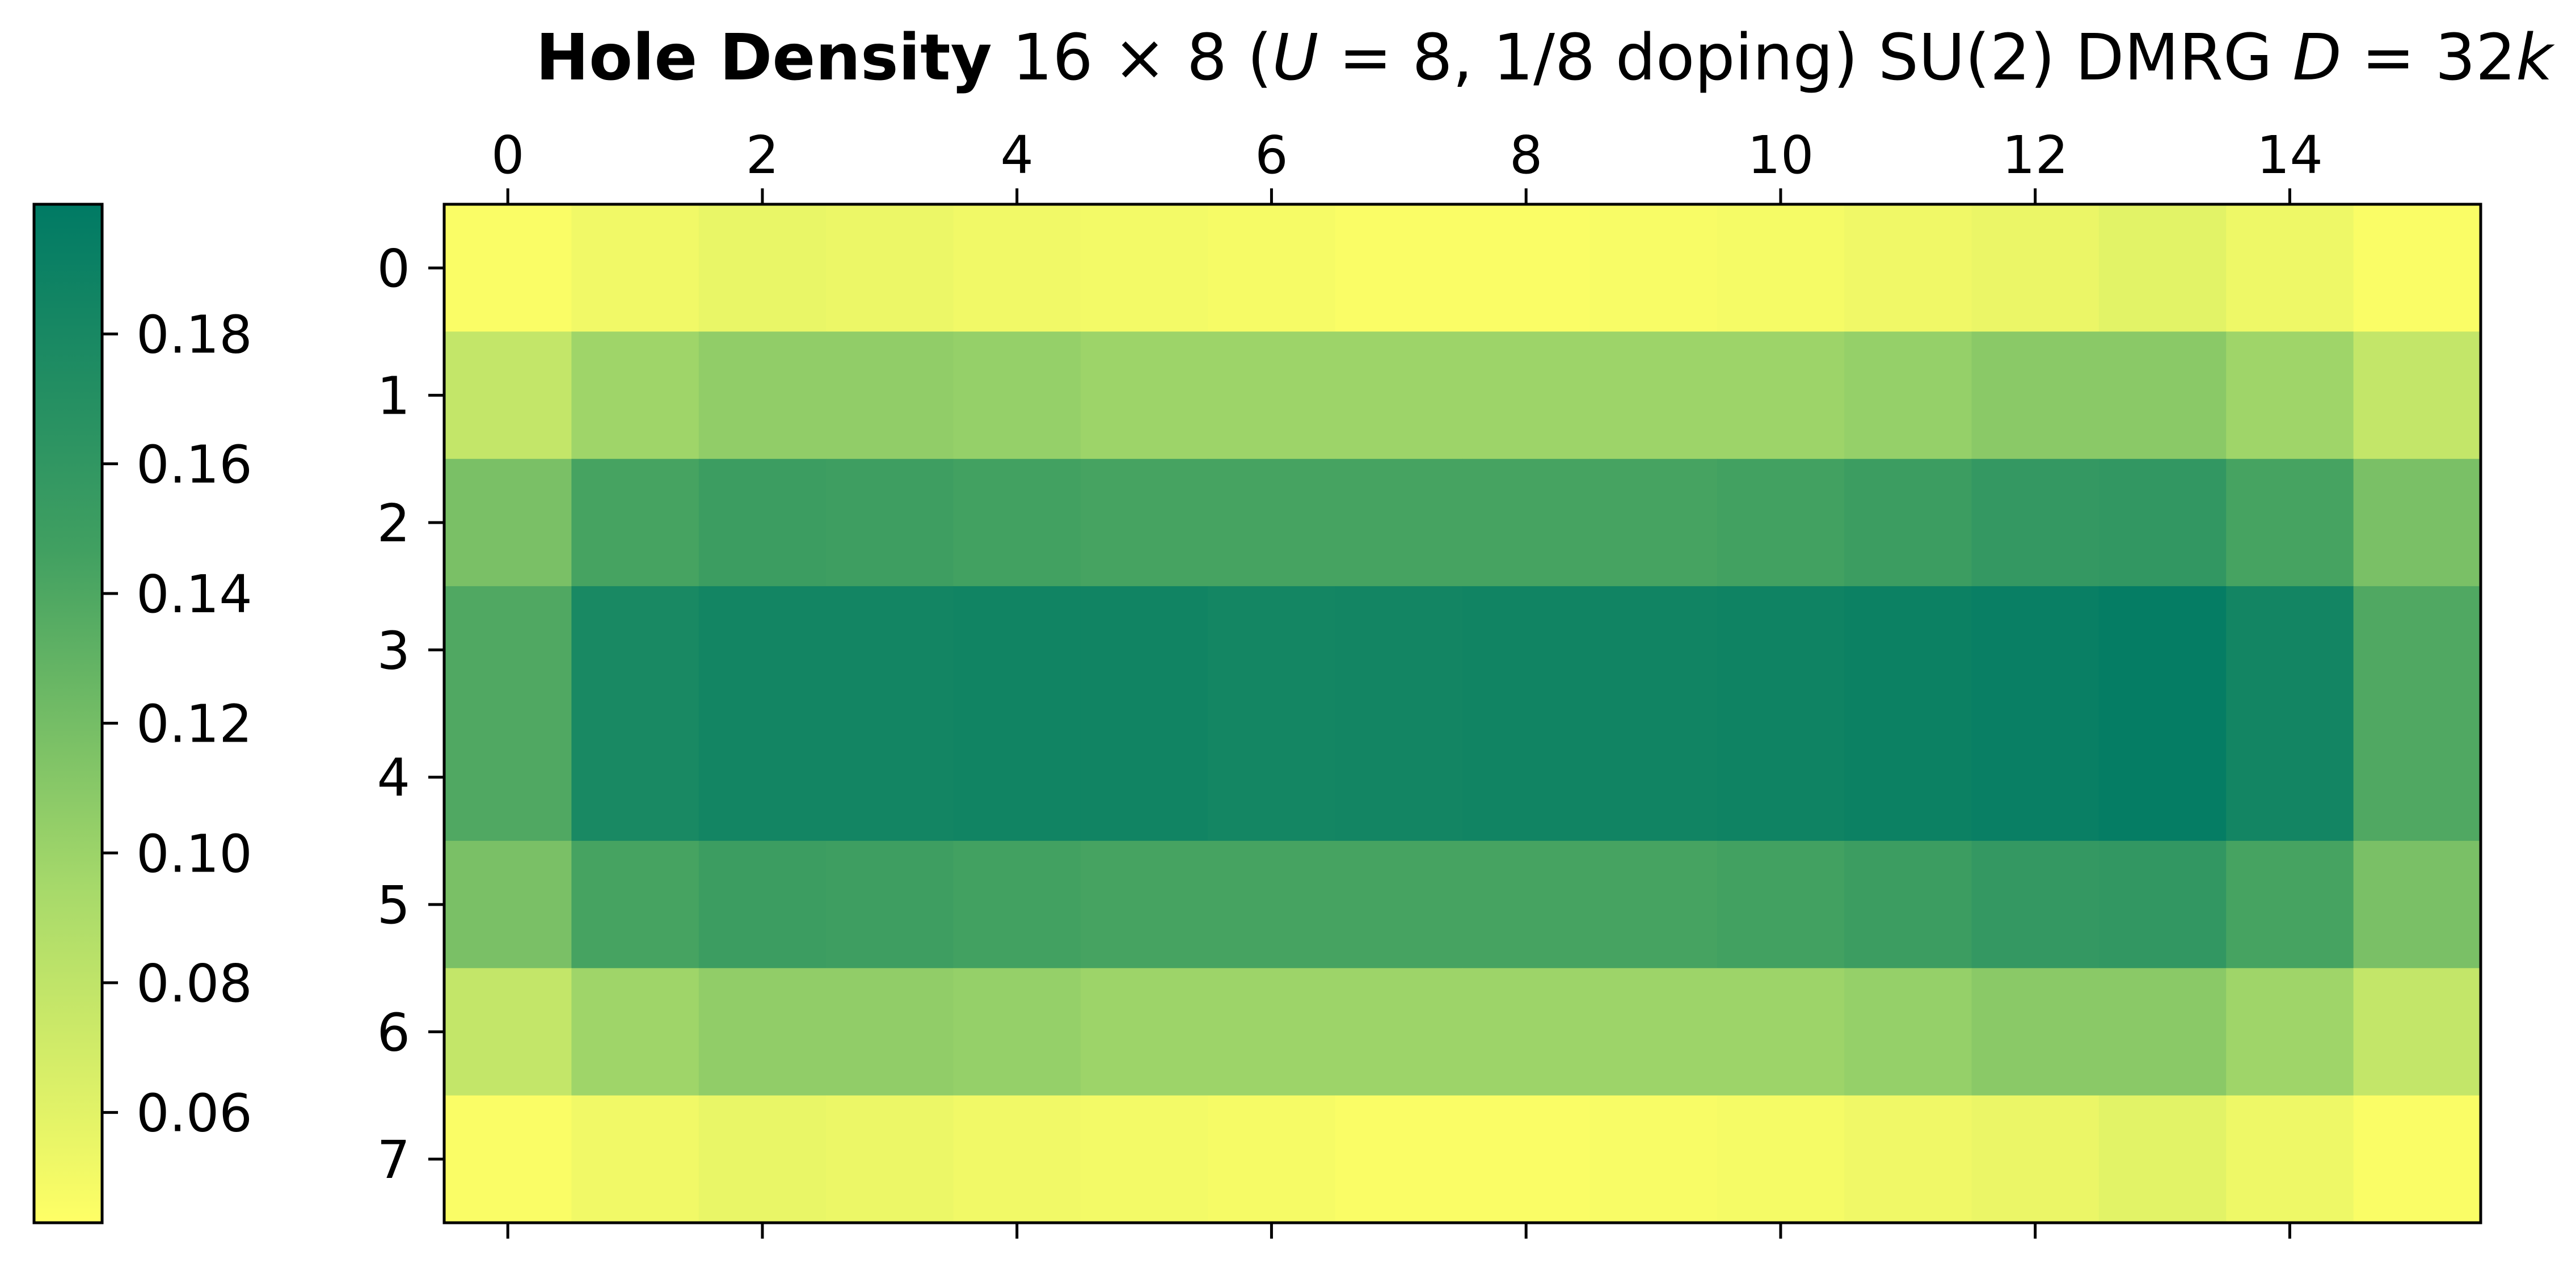 This screenshot has width=2576, height=1267. Describe the element at coordinates (2035, 155) in the screenshot. I see `x-tick-label: 12` at that location.